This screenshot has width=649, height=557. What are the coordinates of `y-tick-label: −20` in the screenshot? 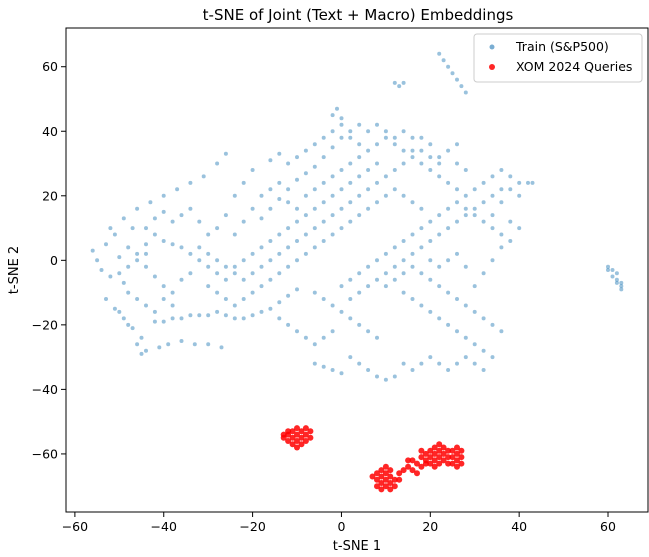 It's located at (45, 324).